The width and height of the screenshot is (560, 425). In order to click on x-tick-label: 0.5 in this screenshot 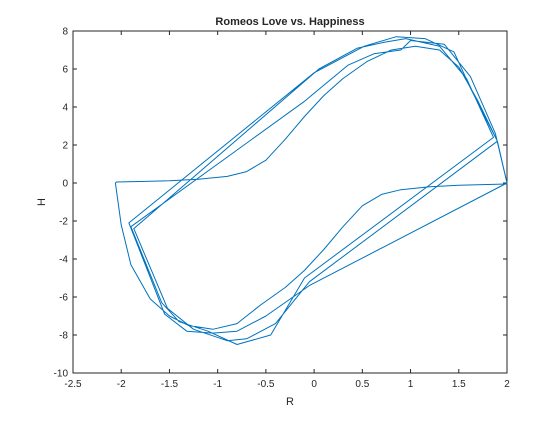, I will do `click(362, 384)`.